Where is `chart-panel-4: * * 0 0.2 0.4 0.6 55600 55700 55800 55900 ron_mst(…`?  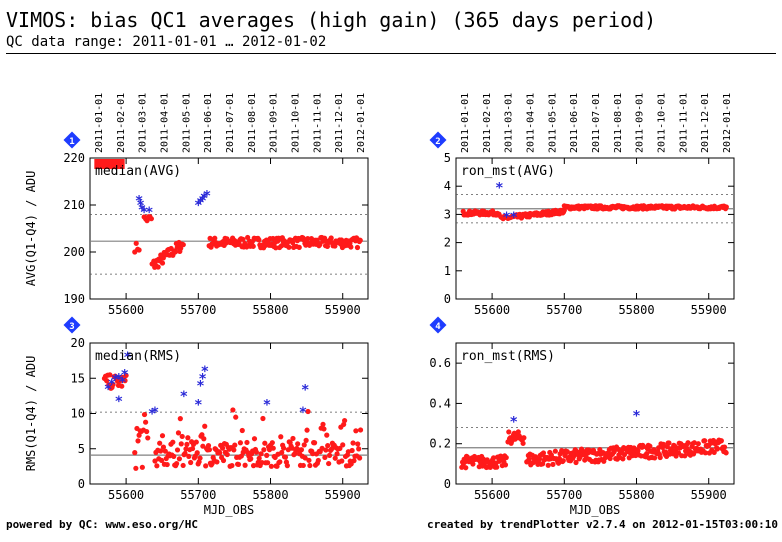 chart-panel-4: * * 0 0.2 0.4 0.6 55600 55700 55800 55900 ron_mst(… is located at coordinates (582, 416).